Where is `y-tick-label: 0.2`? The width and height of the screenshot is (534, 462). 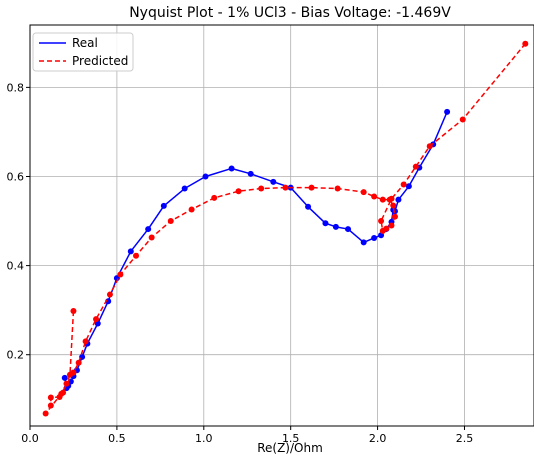 y-tick-label: 0.2 is located at coordinates (16, 355).